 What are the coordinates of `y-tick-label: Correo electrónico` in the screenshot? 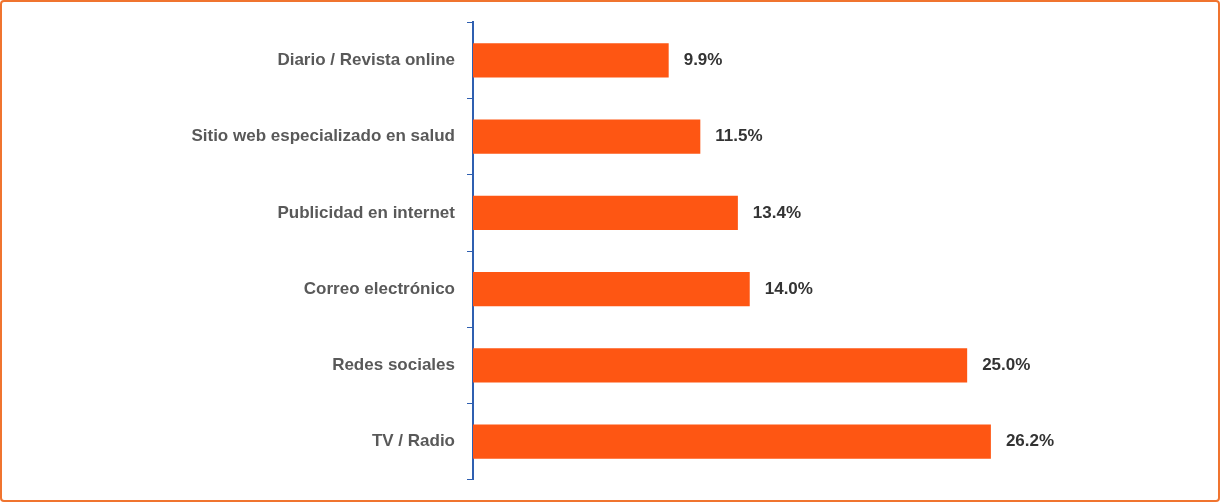 It's located at (379, 288).